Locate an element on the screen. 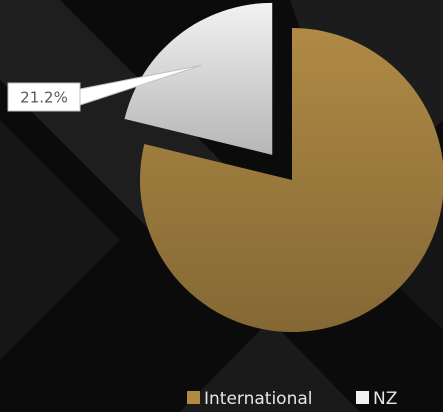 This screenshot has height=412, width=443. data-labels: 21.2% is located at coordinates (104, 88).